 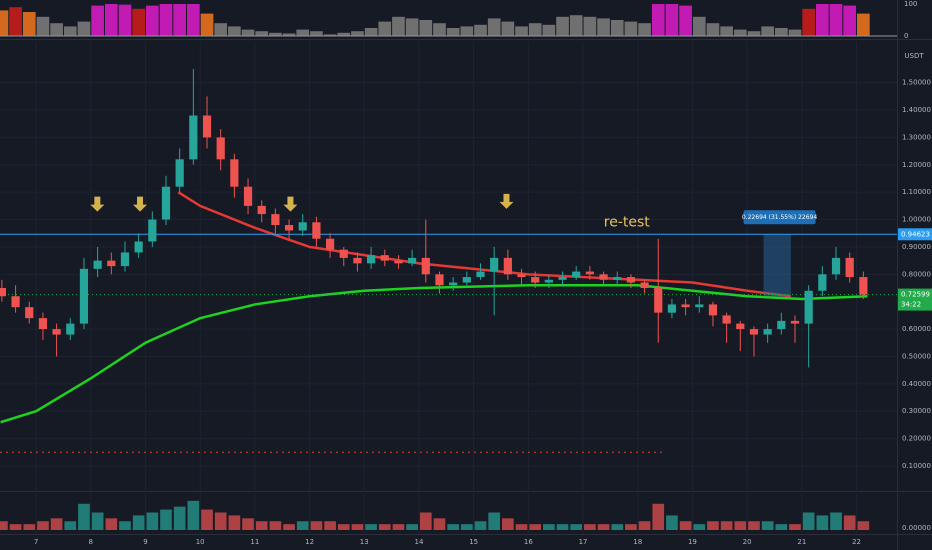 What do you see at coordinates (916, 220) in the screenshot?
I see `y-tick-label: 1.00000` at bounding box center [916, 220].